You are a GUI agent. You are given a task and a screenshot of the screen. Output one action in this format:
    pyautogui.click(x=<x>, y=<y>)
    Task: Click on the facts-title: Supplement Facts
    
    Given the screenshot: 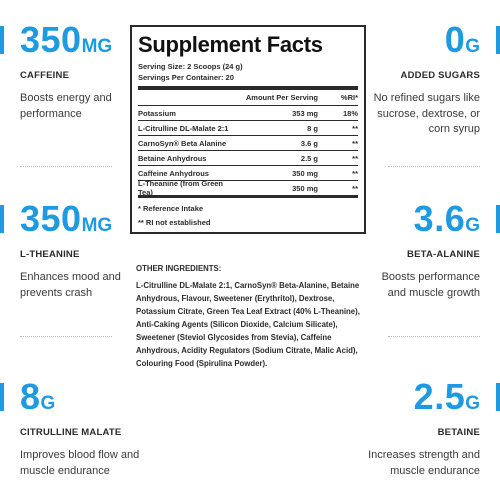 What is the action you would take?
    pyautogui.click(x=230, y=44)
    